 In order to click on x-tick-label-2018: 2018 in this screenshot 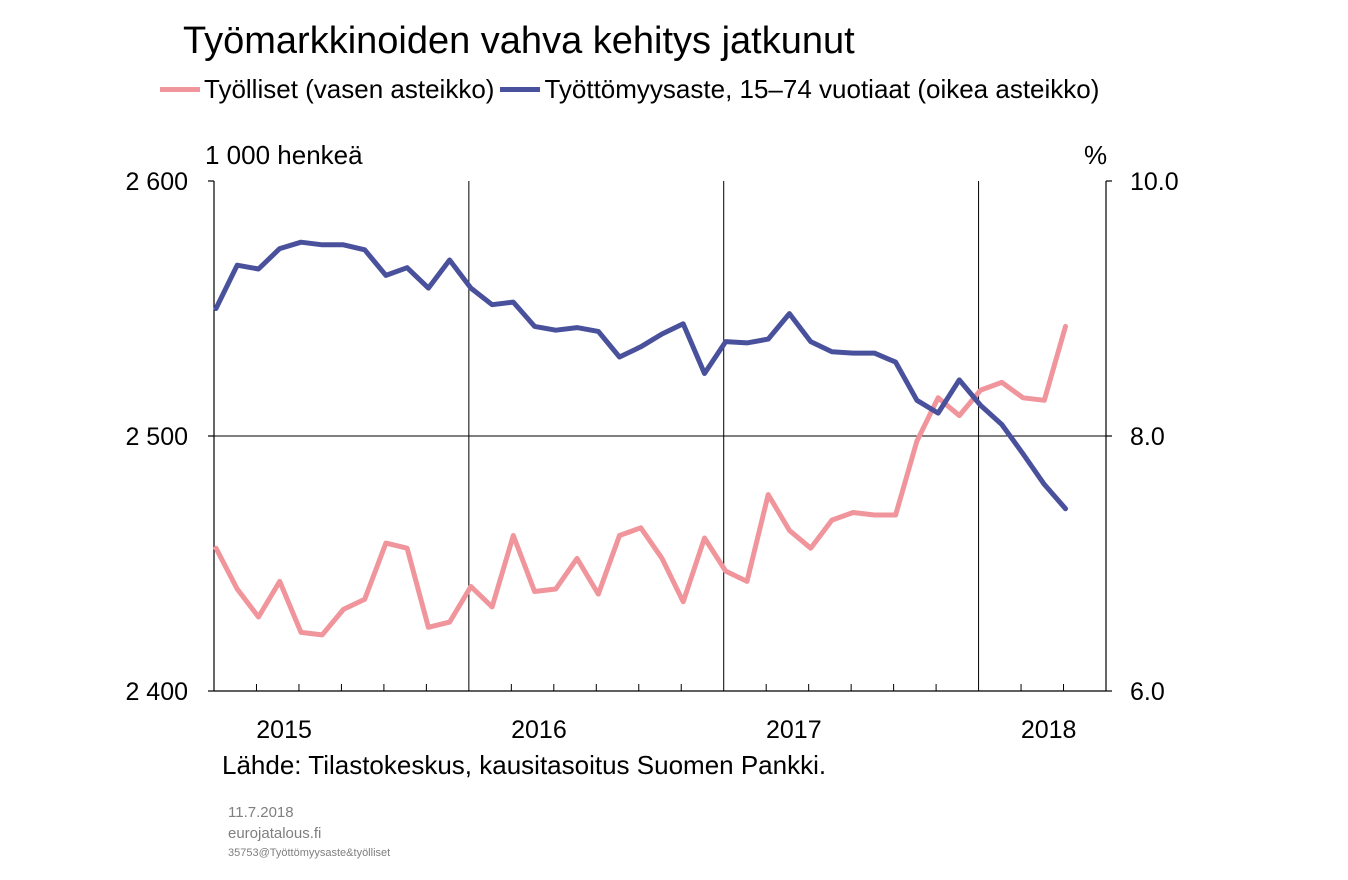, I will do `click(1049, 730)`.